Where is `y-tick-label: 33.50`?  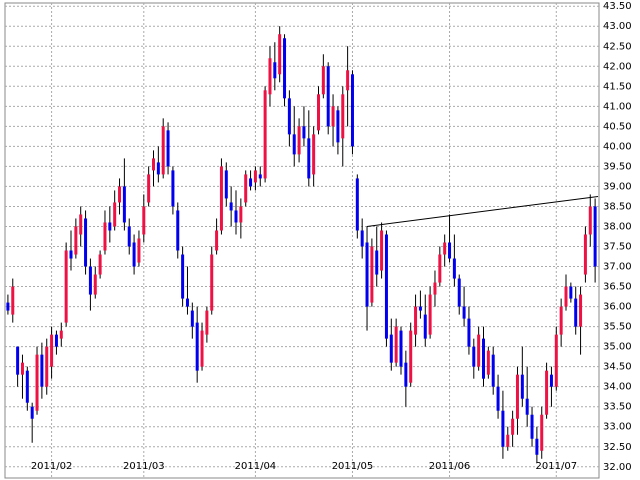
y-tick-label: 33.50 is located at coordinates (617, 407).